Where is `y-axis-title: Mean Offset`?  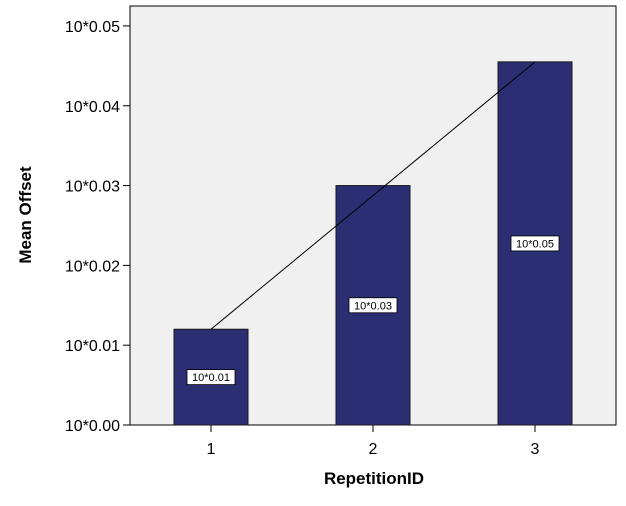 y-axis-title: Mean Offset is located at coordinates (25, 215).